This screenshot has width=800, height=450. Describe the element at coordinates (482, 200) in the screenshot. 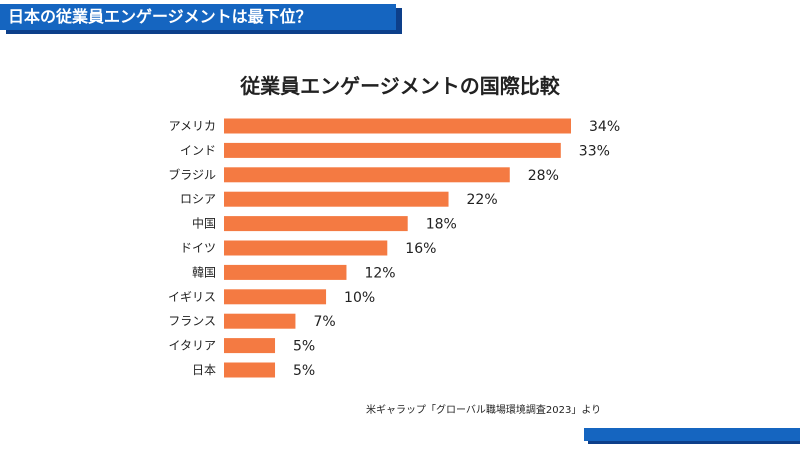

I see `value-label: 22%` at that location.